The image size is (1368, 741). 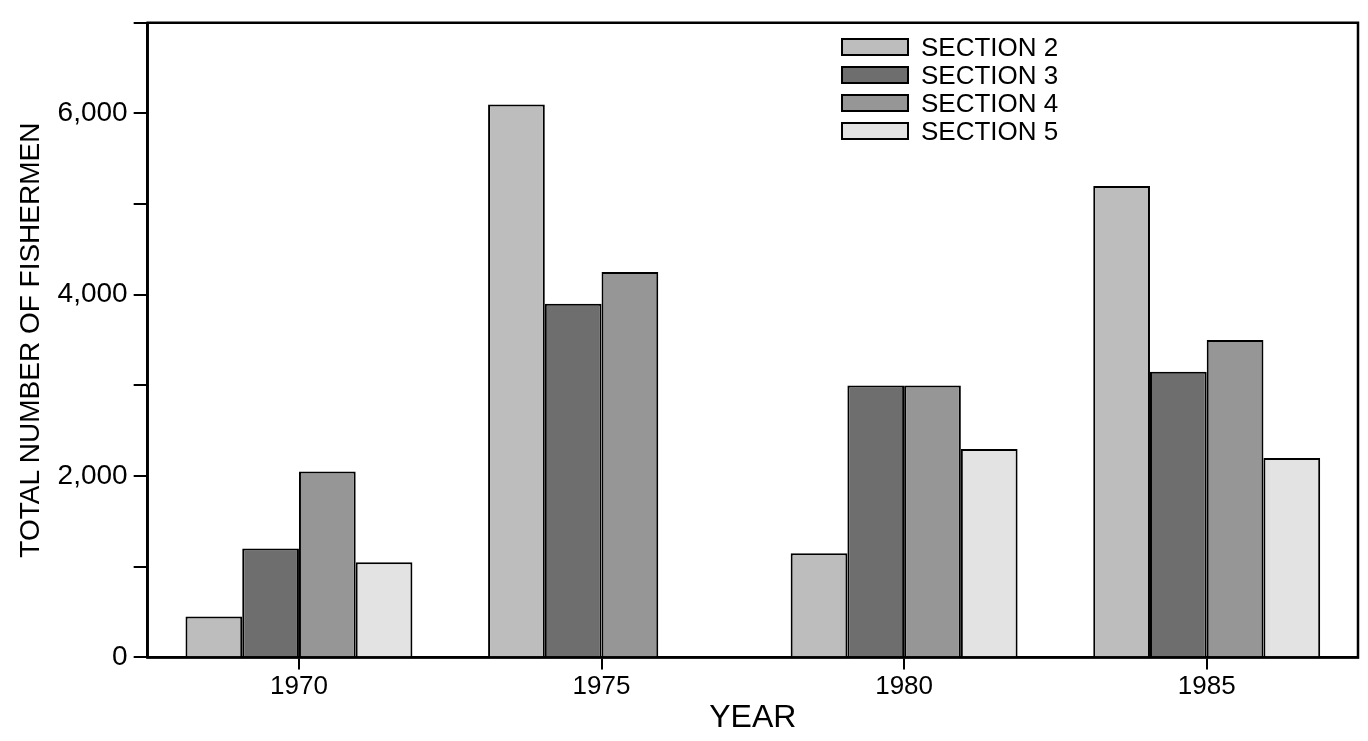 What do you see at coordinates (904, 685) in the screenshot?
I see `x-tick-label: 1980` at bounding box center [904, 685].